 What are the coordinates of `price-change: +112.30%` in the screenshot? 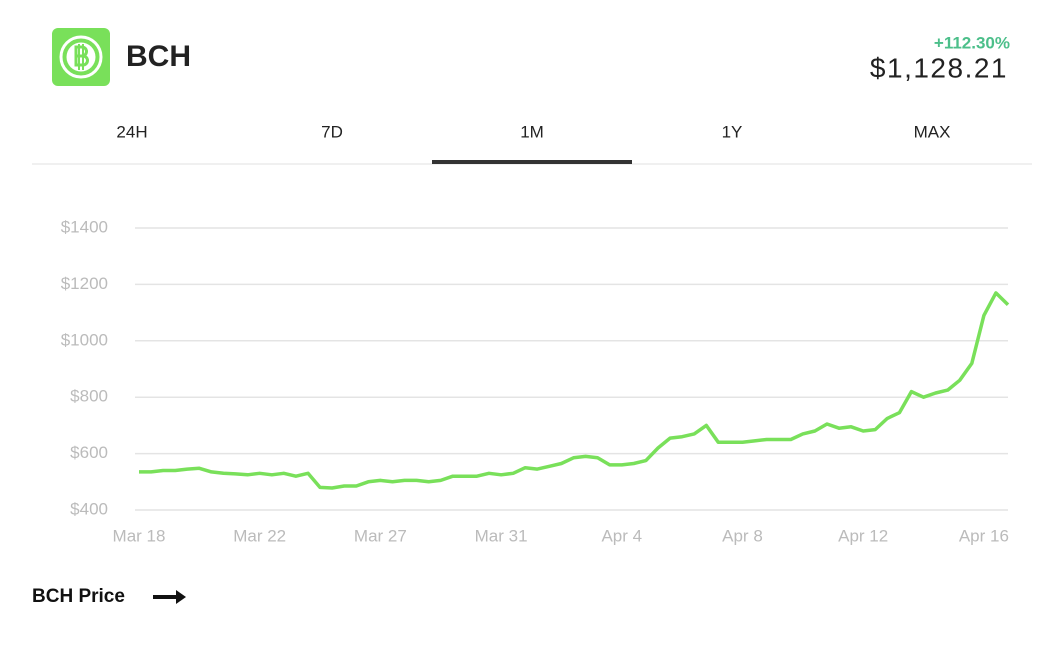 It's located at (972, 42).